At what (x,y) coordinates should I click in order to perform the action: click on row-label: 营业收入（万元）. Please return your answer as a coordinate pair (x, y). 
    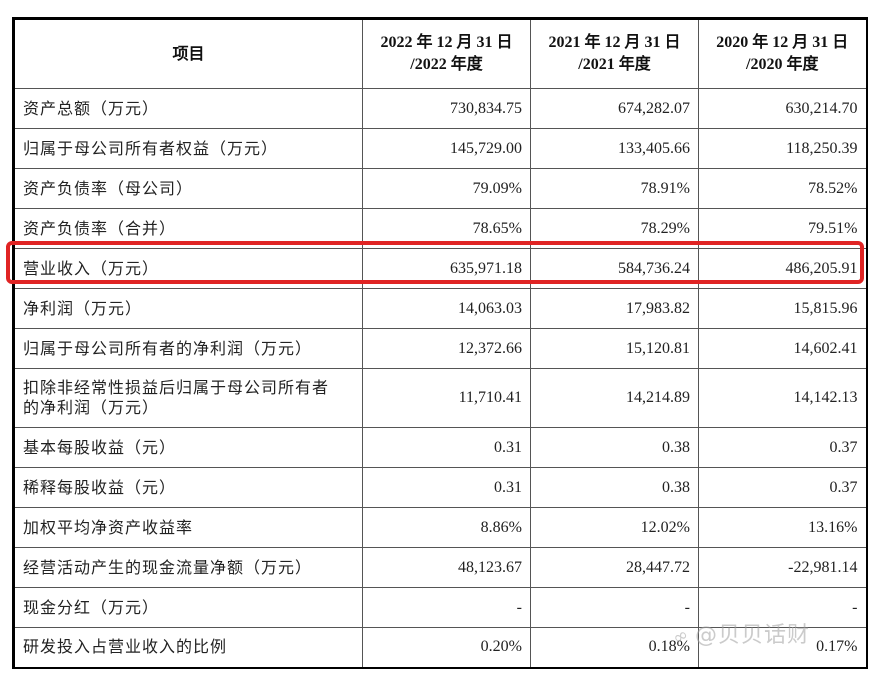
    Looking at the image, I should click on (188, 268).